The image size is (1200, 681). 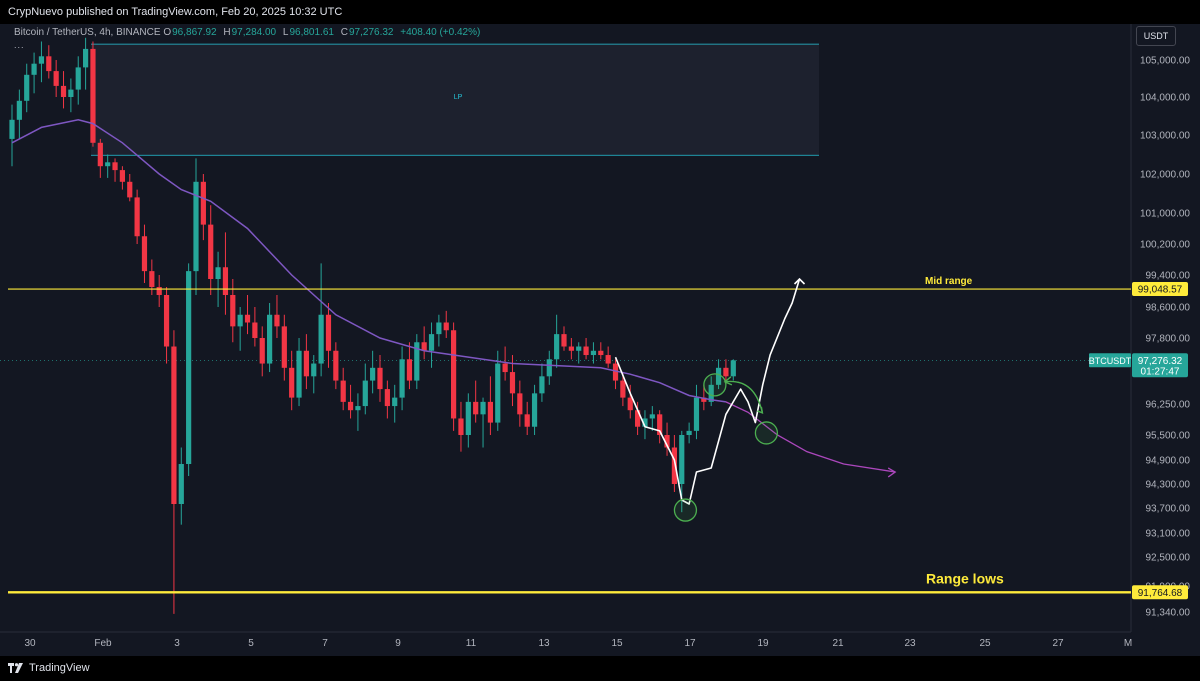 What do you see at coordinates (1160, 371) in the screenshot?
I see `countdown-label: 01:27:47` at bounding box center [1160, 371].